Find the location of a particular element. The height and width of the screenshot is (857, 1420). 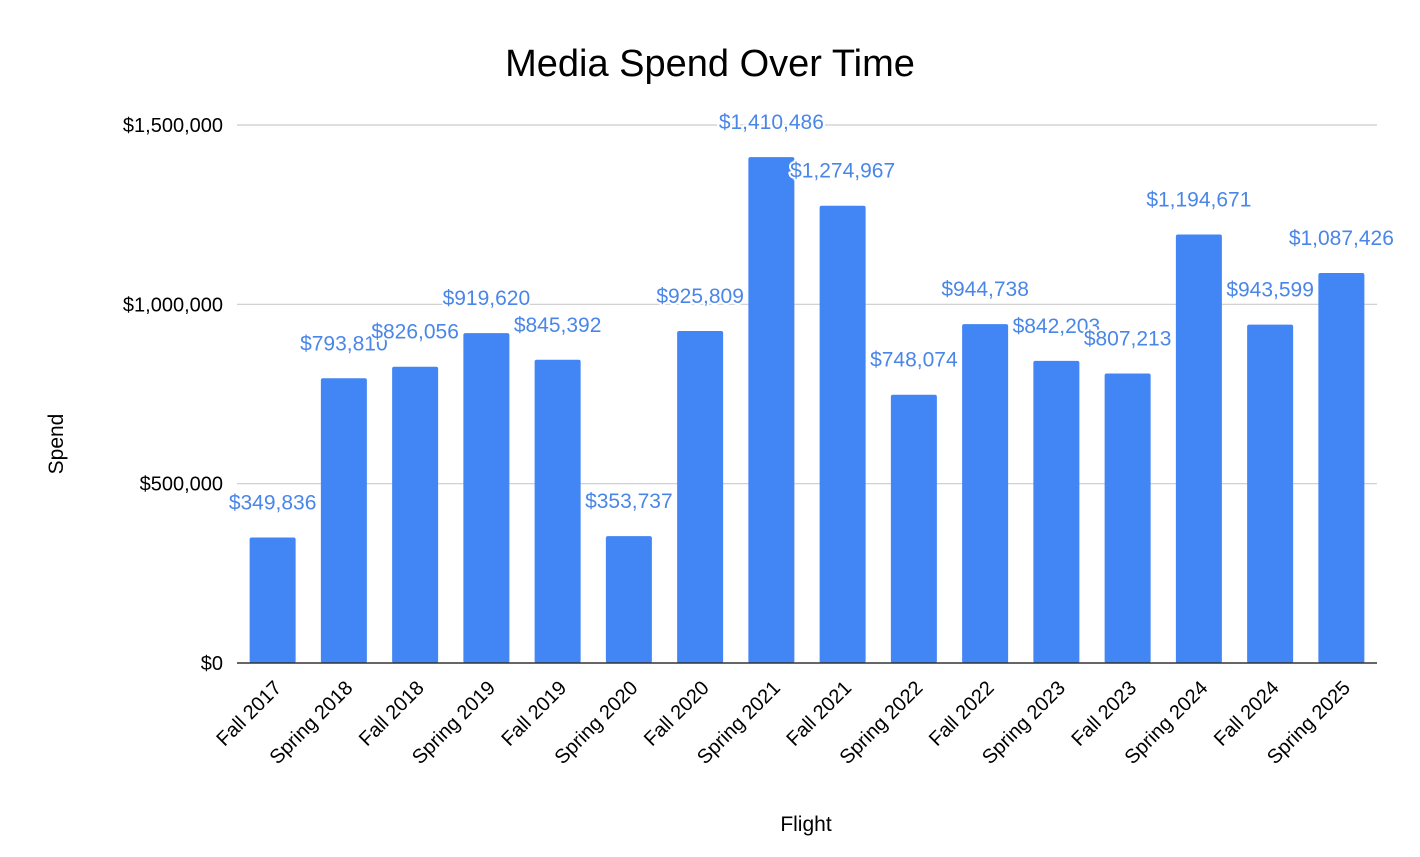

x-tick-label: Fall 2017 is located at coordinates (249, 714).